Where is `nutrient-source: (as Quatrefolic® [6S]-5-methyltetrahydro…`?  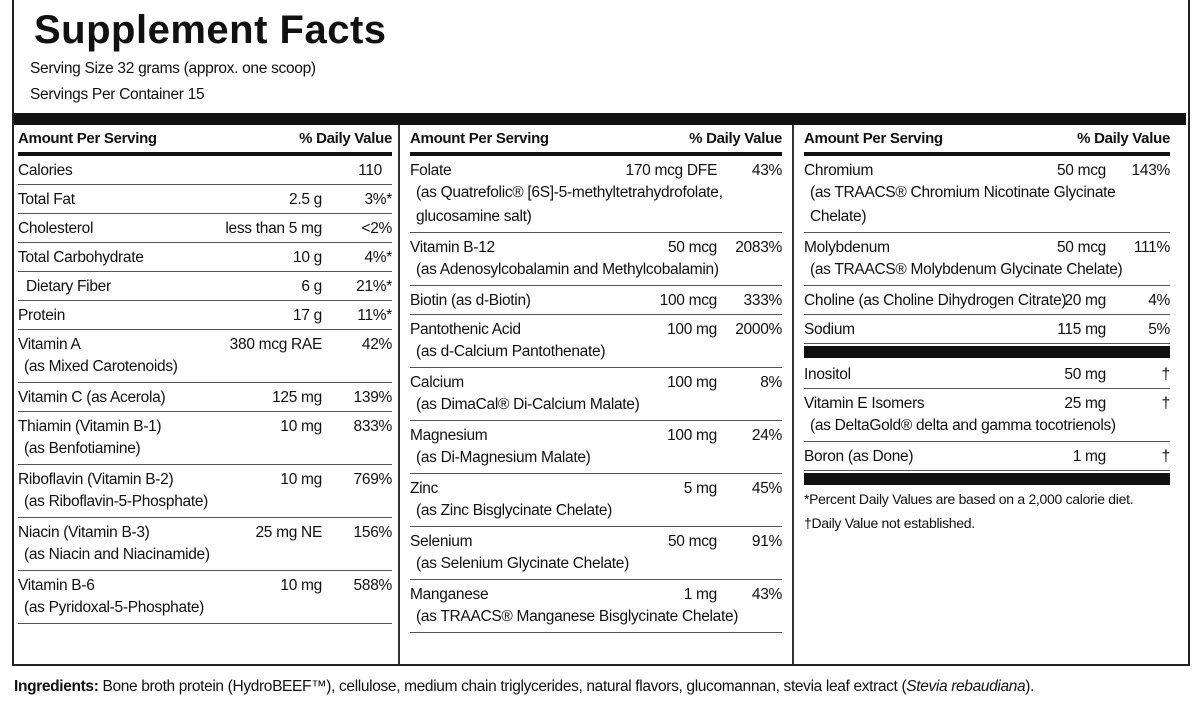
nutrient-source: (as Quatrefolic® [6S]-5-methyltetrahydro… is located at coordinates (569, 204).